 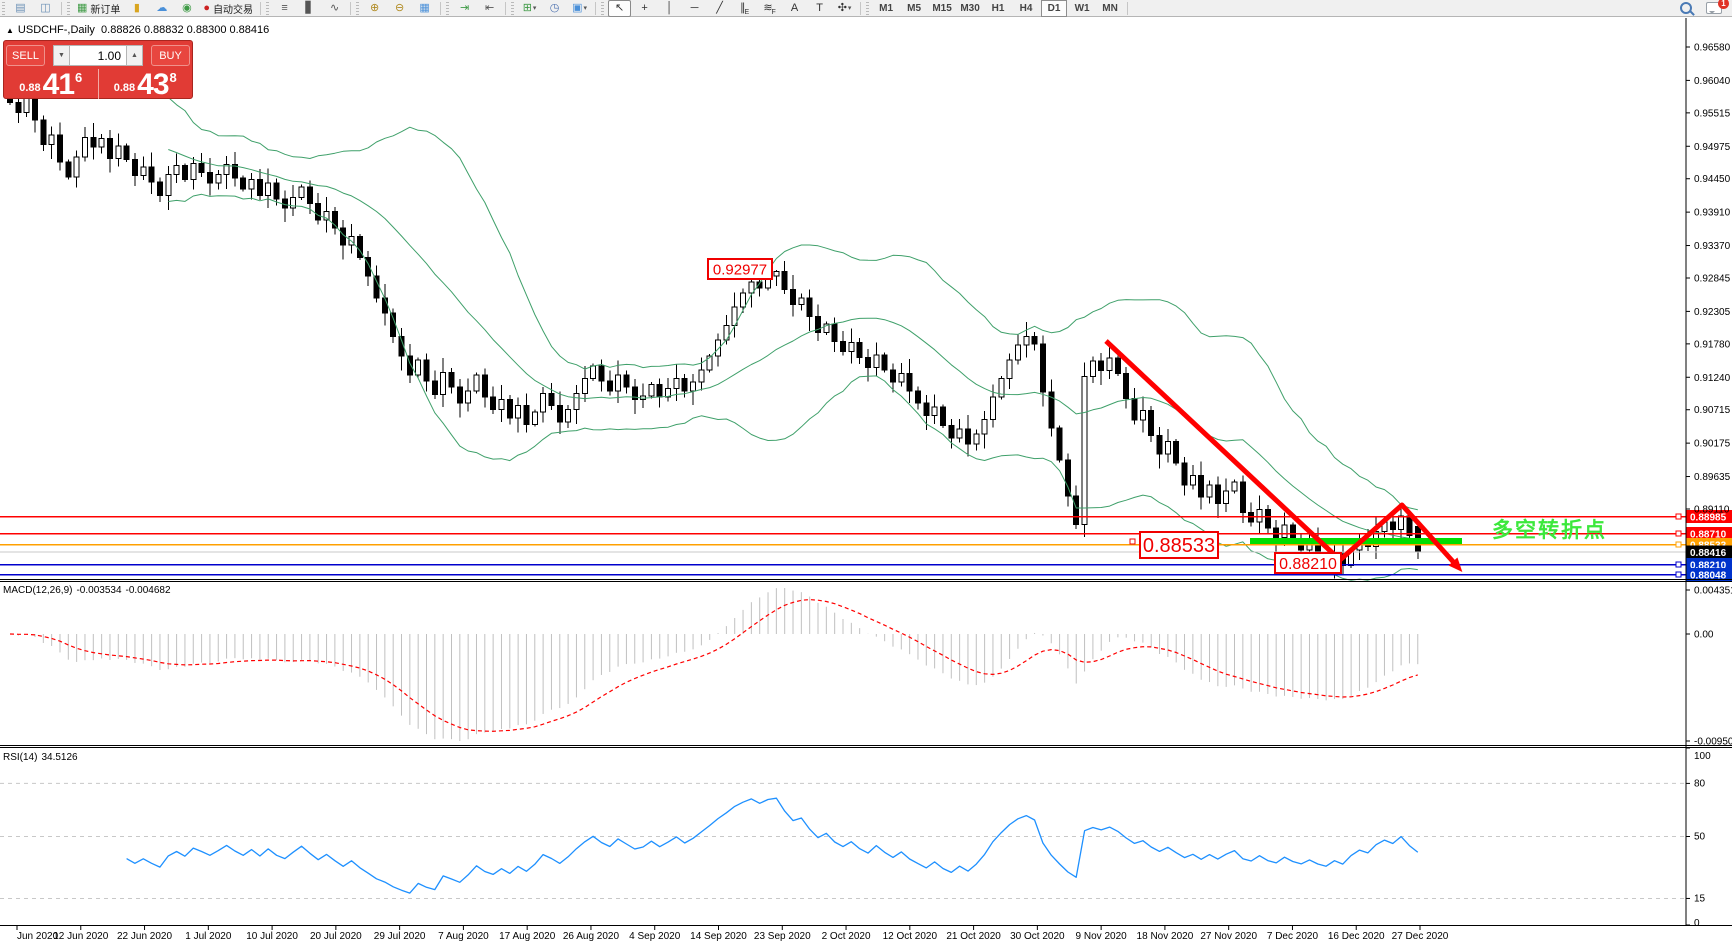 I want to click on sell-button: SELL, so click(x=25, y=55).